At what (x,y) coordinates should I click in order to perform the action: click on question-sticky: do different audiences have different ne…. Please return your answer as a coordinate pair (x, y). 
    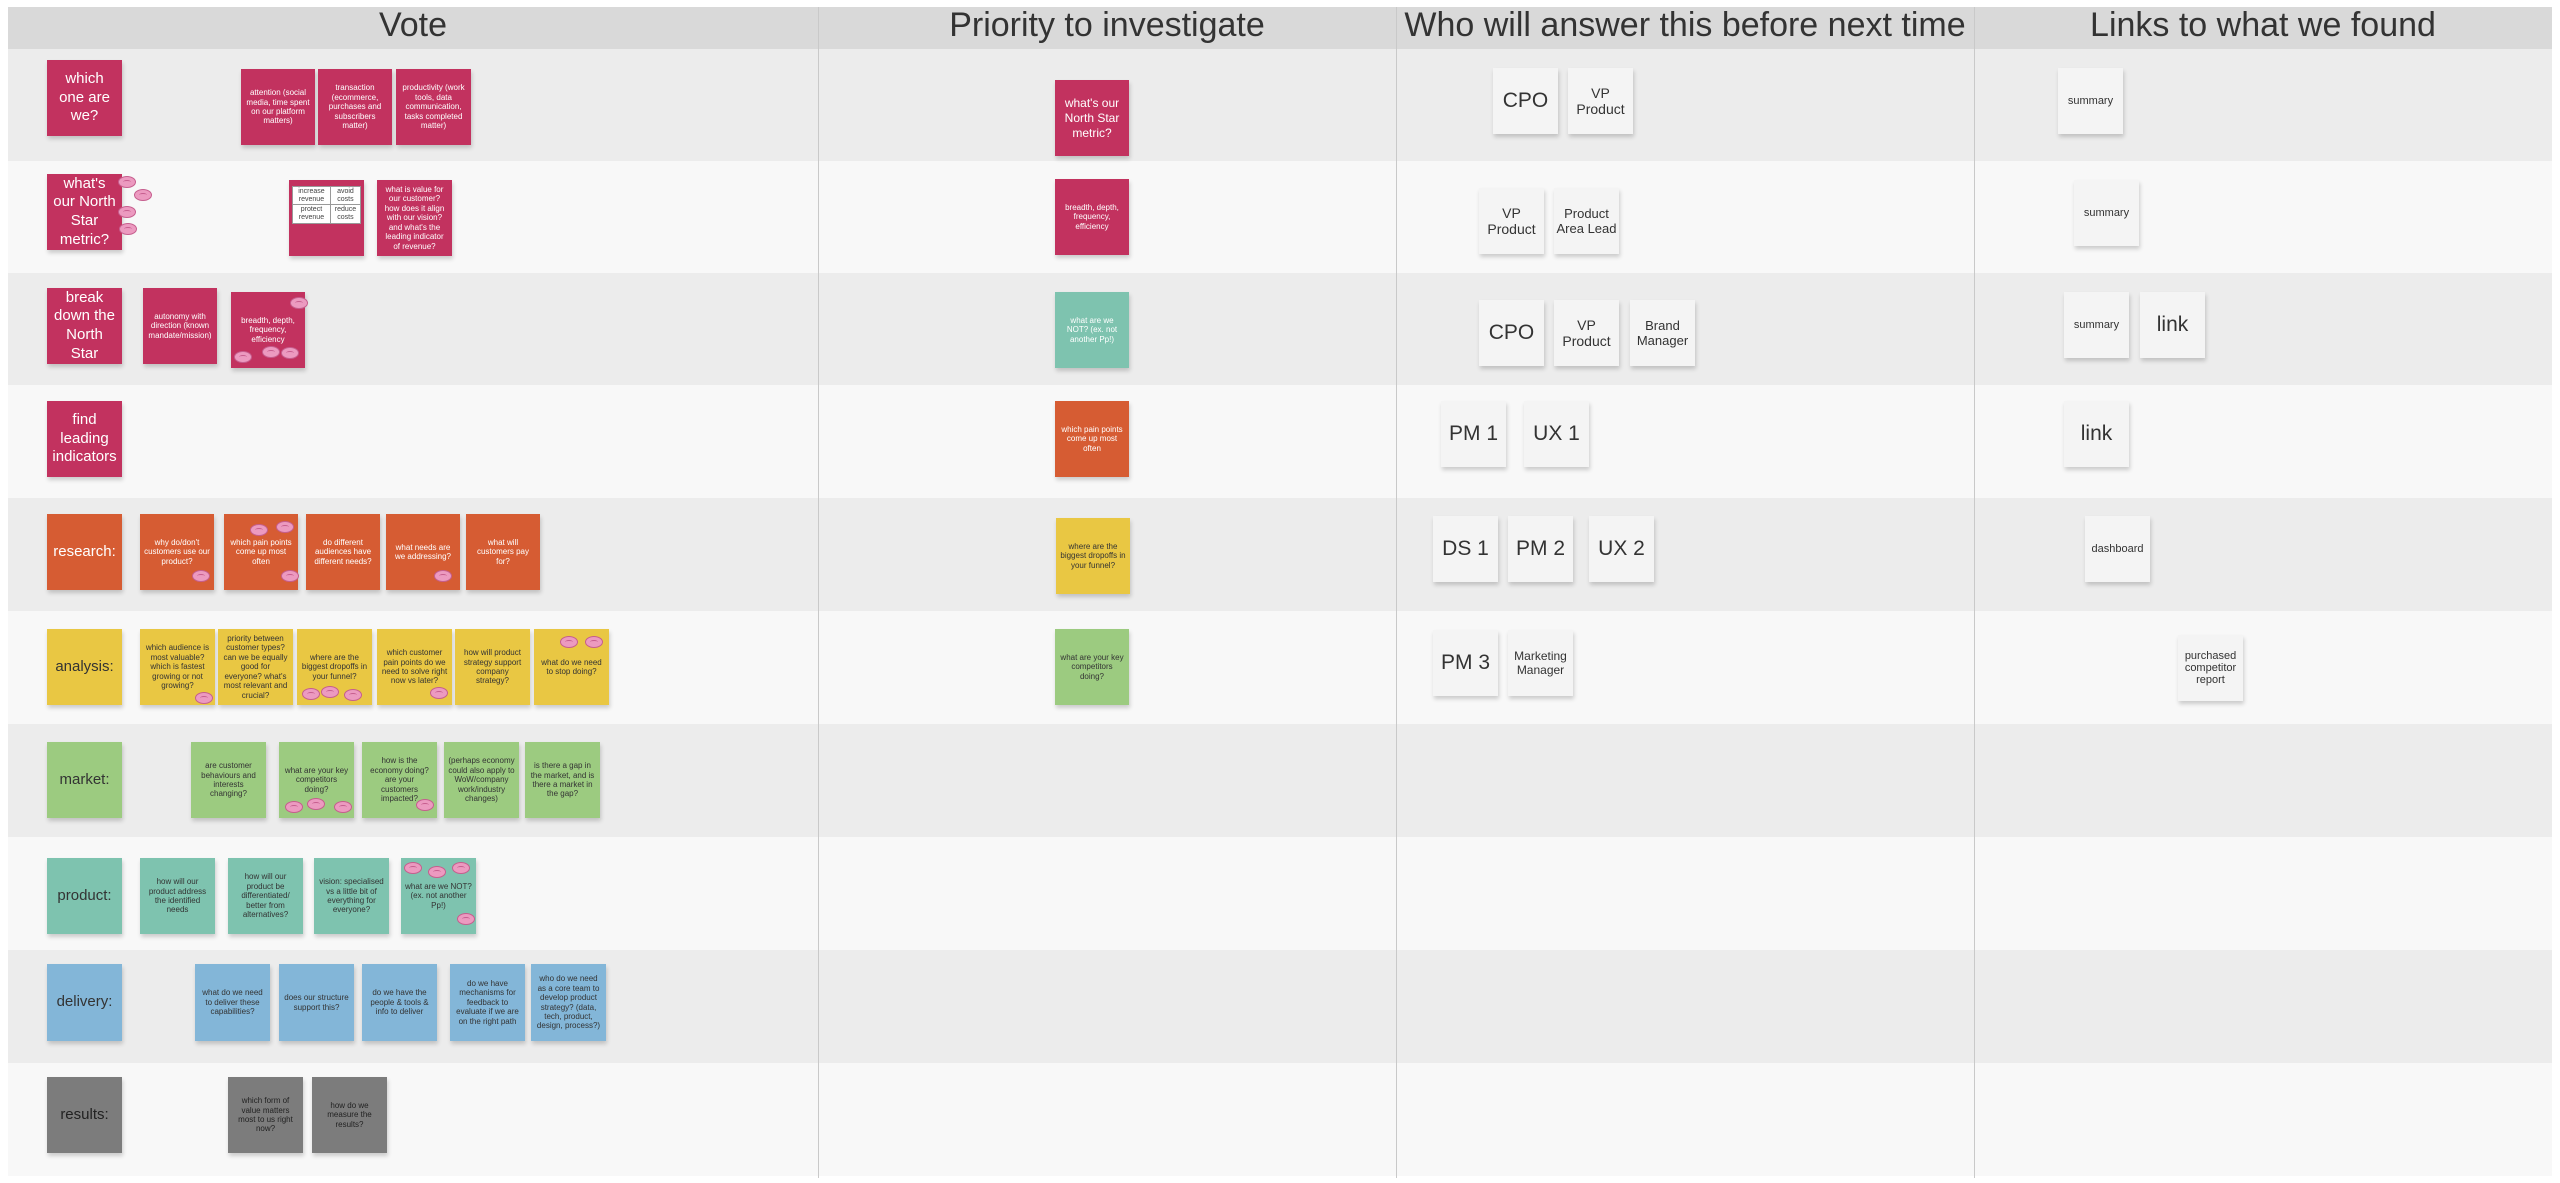
    Looking at the image, I should click on (343, 552).